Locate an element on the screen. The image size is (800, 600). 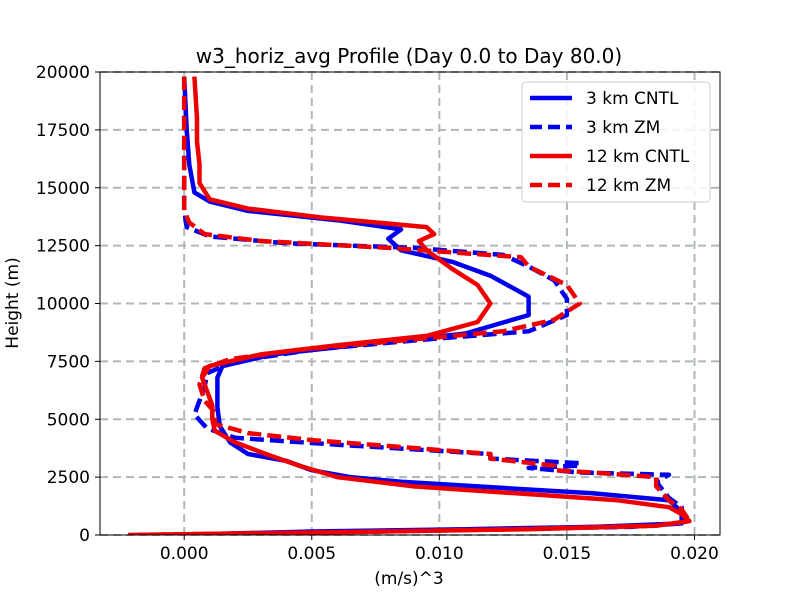
x-axis-label: (m/s)^3 is located at coordinates (408, 579).